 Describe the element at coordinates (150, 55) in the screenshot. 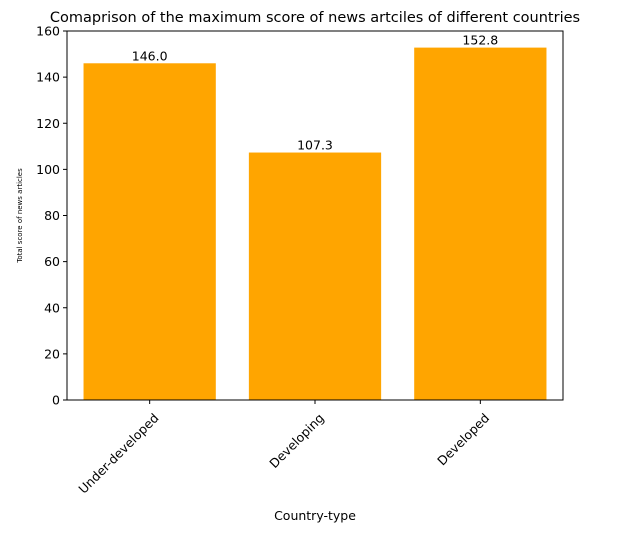

I see `data-label: 146.0` at that location.